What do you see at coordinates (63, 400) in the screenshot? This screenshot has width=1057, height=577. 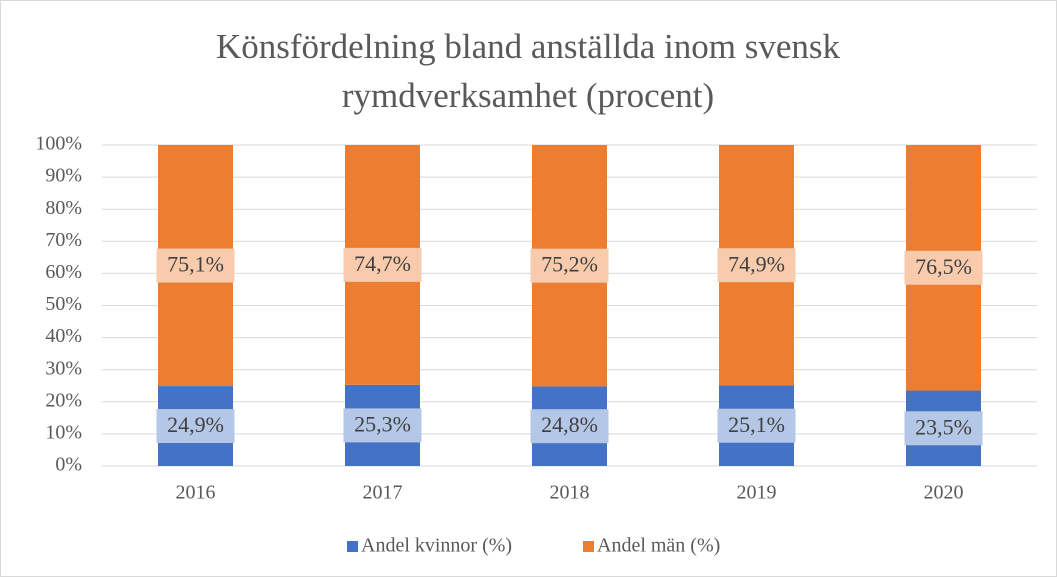 I see `y-tick-label: 20%` at bounding box center [63, 400].